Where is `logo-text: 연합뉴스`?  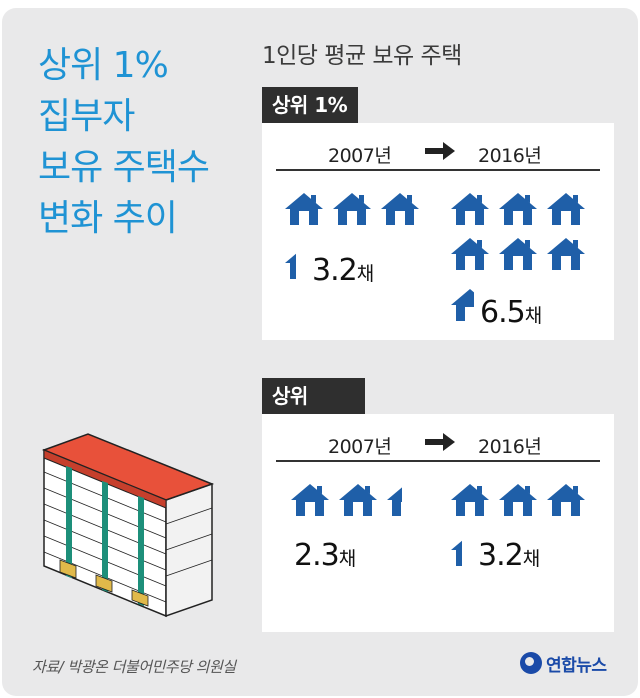 logo-text: 연합뉴스 is located at coordinates (576, 665).